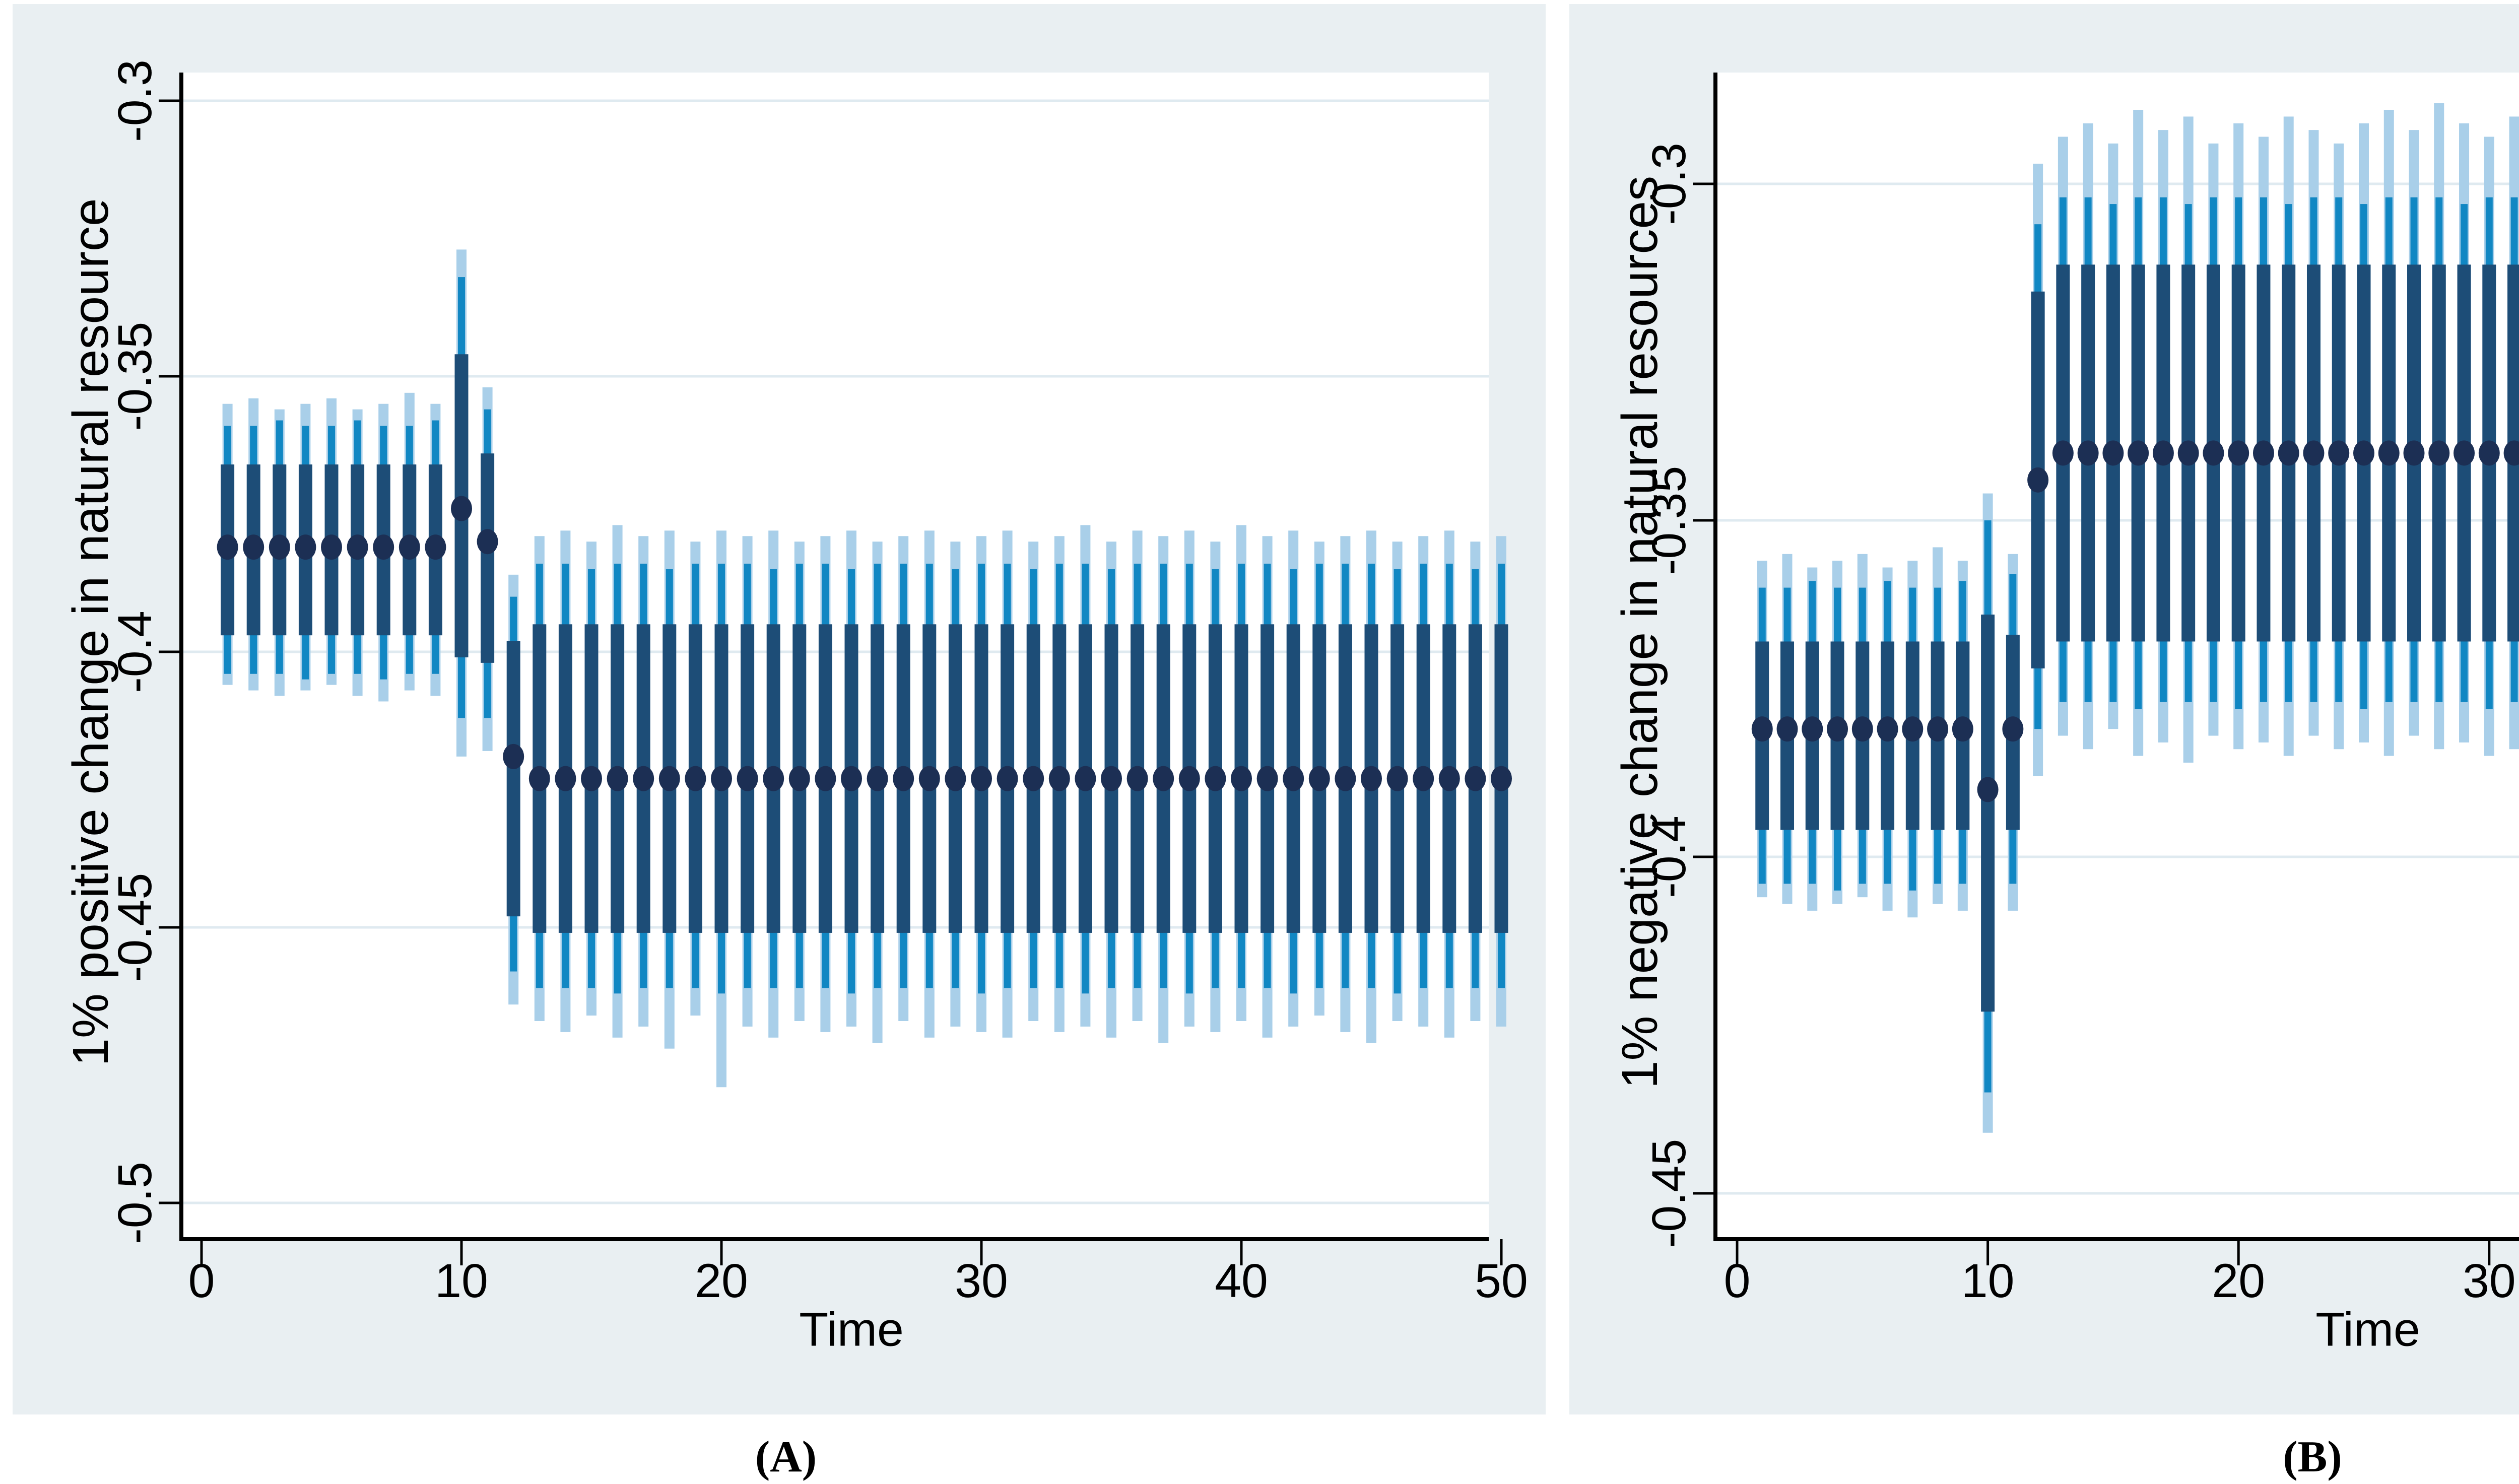  What do you see at coordinates (786, 1457) in the screenshot?
I see `panel-a-caption: (A)` at bounding box center [786, 1457].